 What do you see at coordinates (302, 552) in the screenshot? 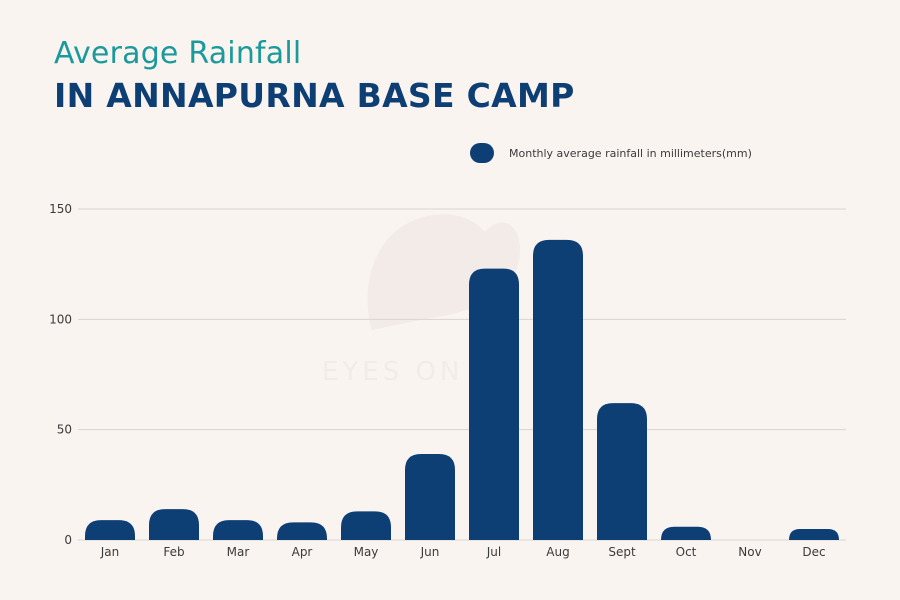
I see `x-tick-label-apr: Apr` at bounding box center [302, 552].